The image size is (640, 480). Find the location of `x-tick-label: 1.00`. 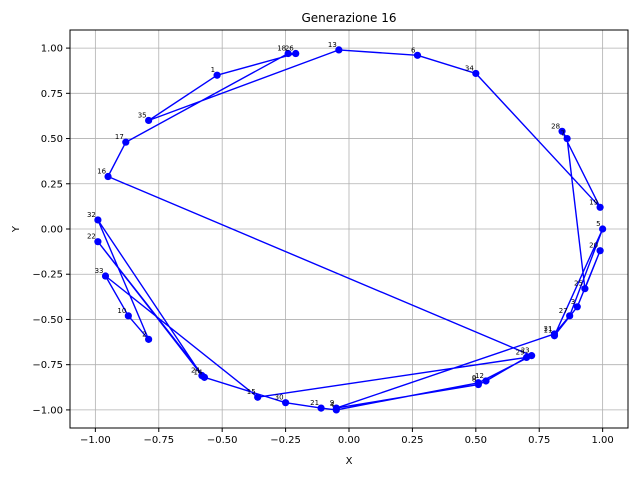

x-tick-label: 1.00 is located at coordinates (603, 440).